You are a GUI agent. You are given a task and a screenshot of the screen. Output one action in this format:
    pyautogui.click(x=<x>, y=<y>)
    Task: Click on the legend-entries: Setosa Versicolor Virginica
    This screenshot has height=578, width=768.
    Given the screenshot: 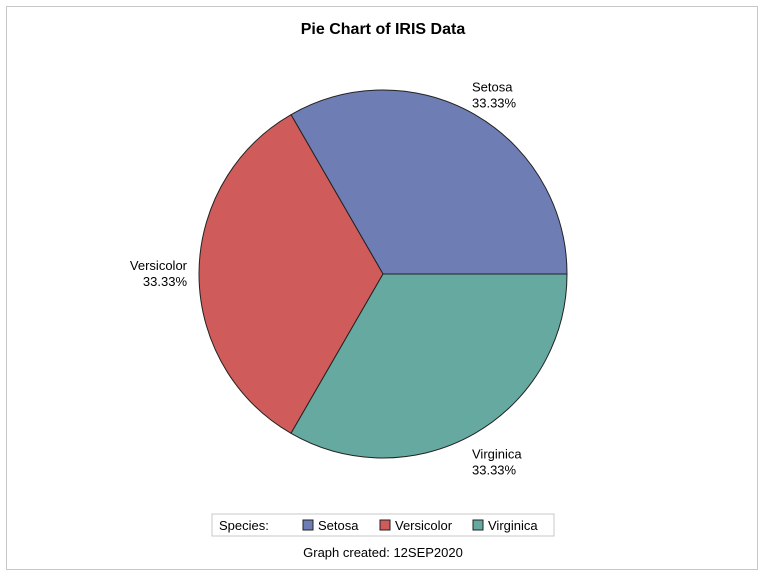 What is the action you would take?
    pyautogui.click(x=420, y=525)
    